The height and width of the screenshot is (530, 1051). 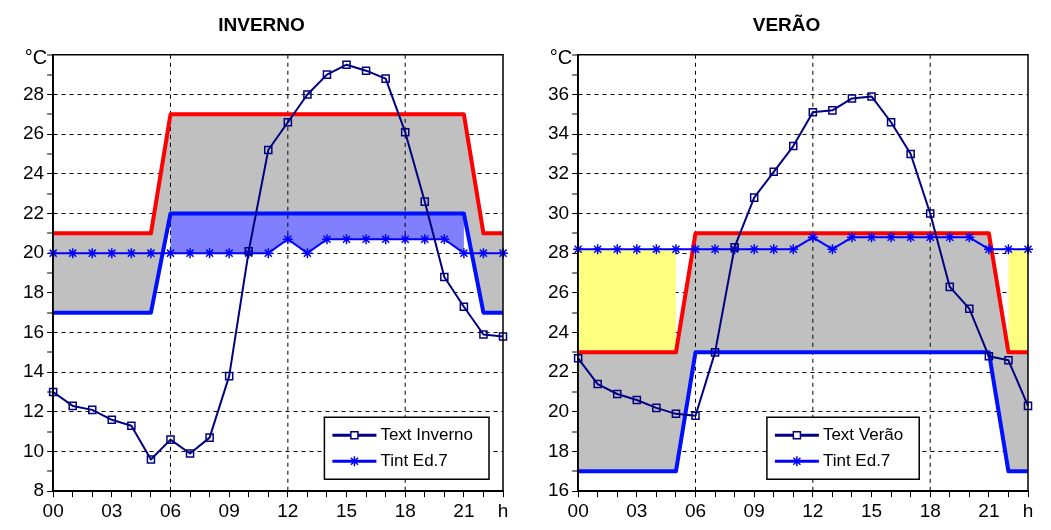 I want to click on y-axis-title: °C, so click(x=561, y=57).